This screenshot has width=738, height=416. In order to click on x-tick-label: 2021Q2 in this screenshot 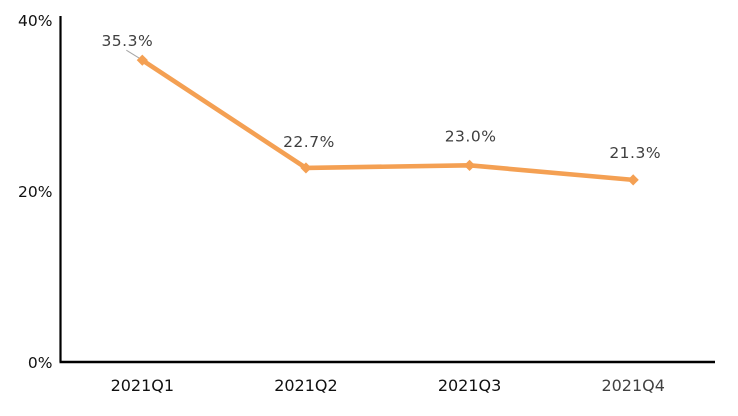, I will do `click(306, 385)`.